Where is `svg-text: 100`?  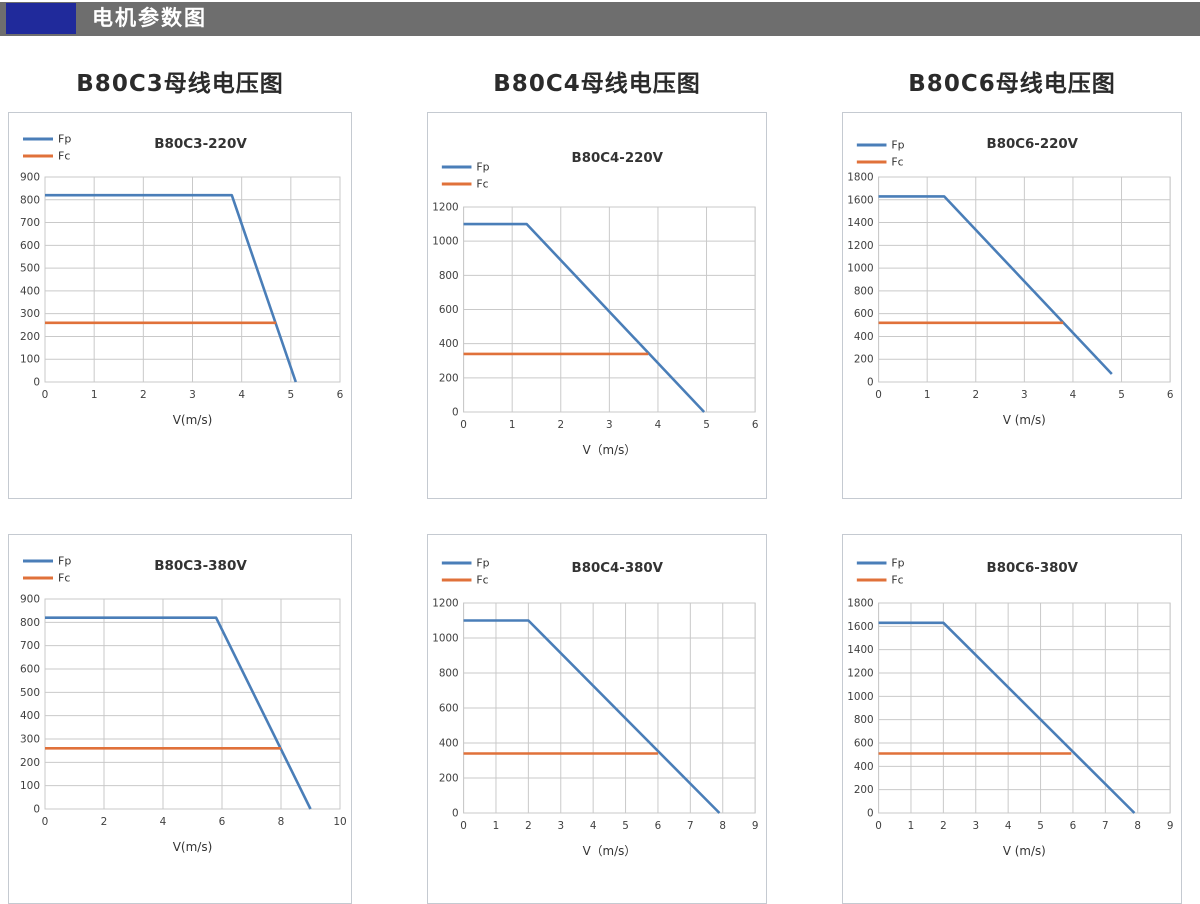 svg-text: 100 is located at coordinates (30, 360).